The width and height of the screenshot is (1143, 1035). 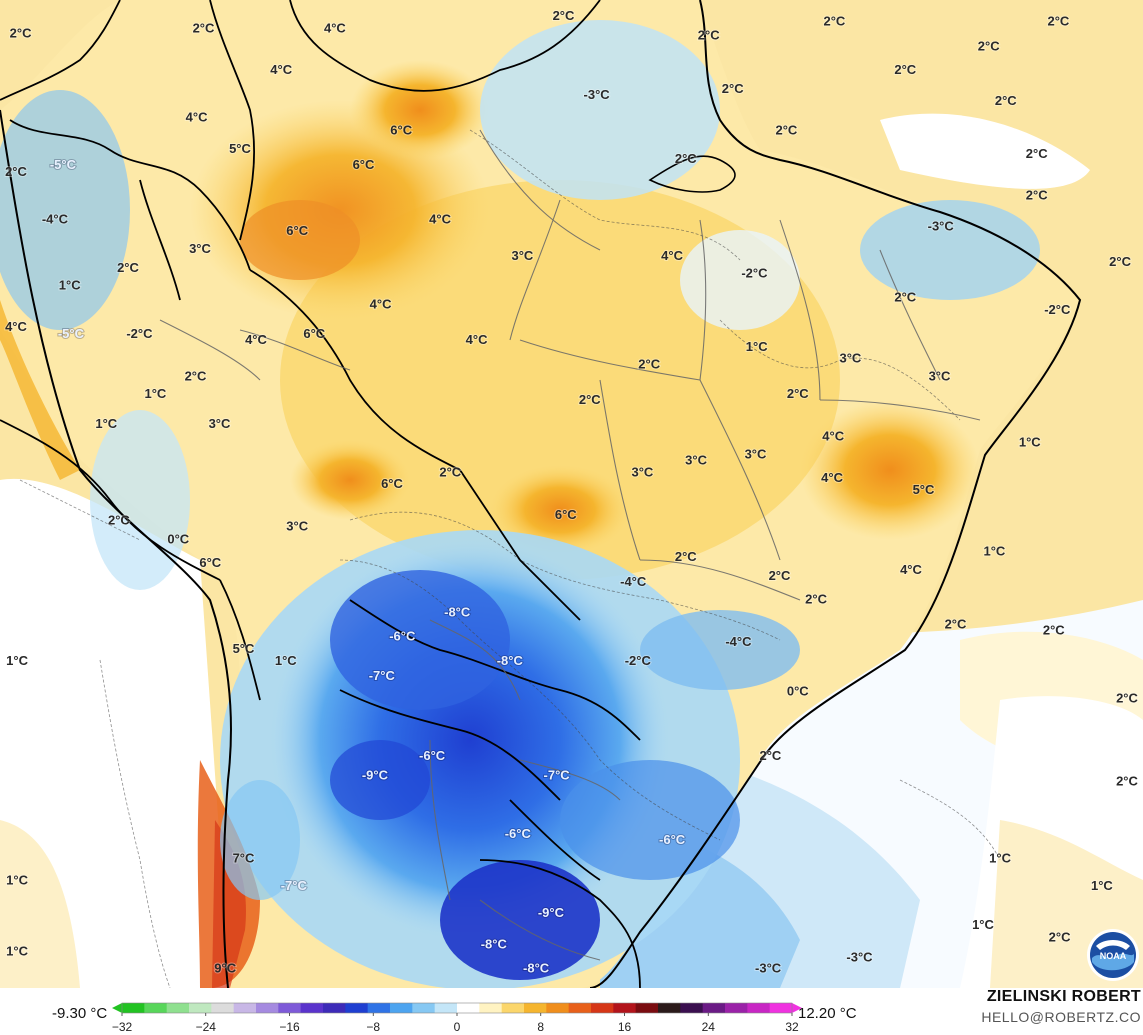 What do you see at coordinates (17, 660) in the screenshot?
I see `map-label-81: 1°C` at bounding box center [17, 660].